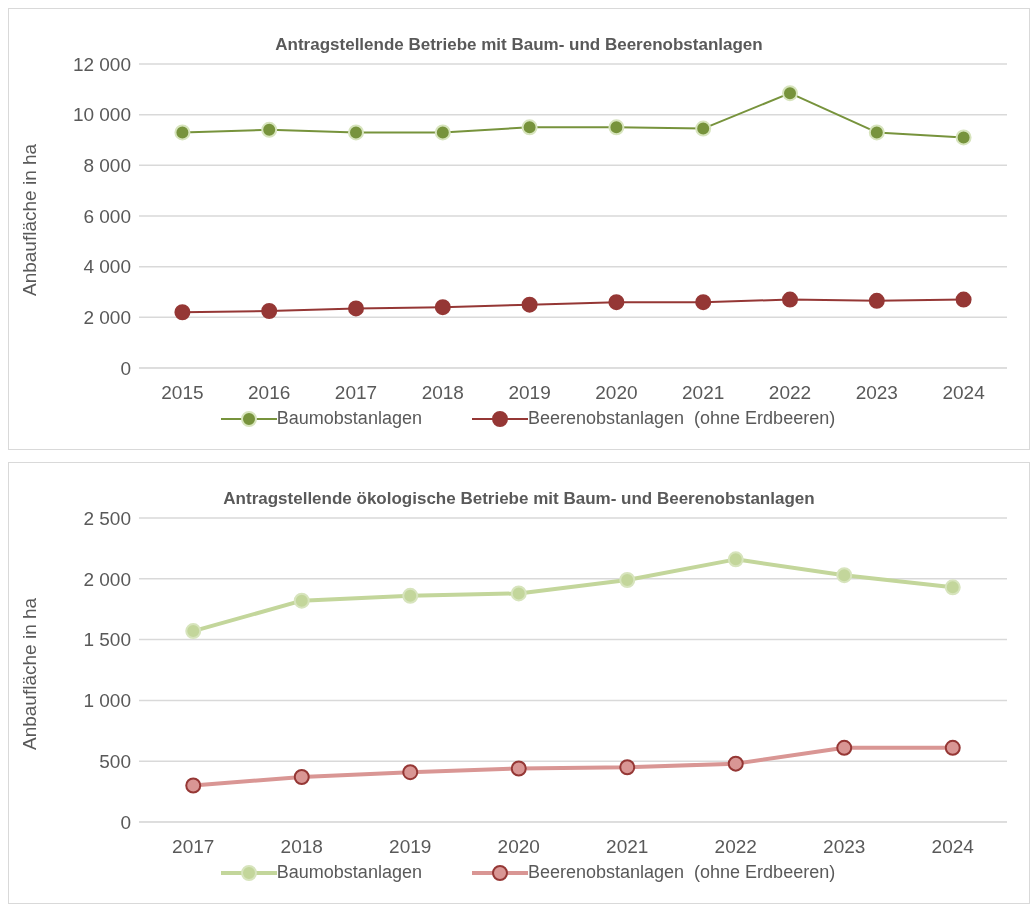  What do you see at coordinates (519, 499) in the screenshot?
I see `chart-title: Antragstellende ökologische Betriebe mit Baum- und Beerenobstanlagen` at bounding box center [519, 499].